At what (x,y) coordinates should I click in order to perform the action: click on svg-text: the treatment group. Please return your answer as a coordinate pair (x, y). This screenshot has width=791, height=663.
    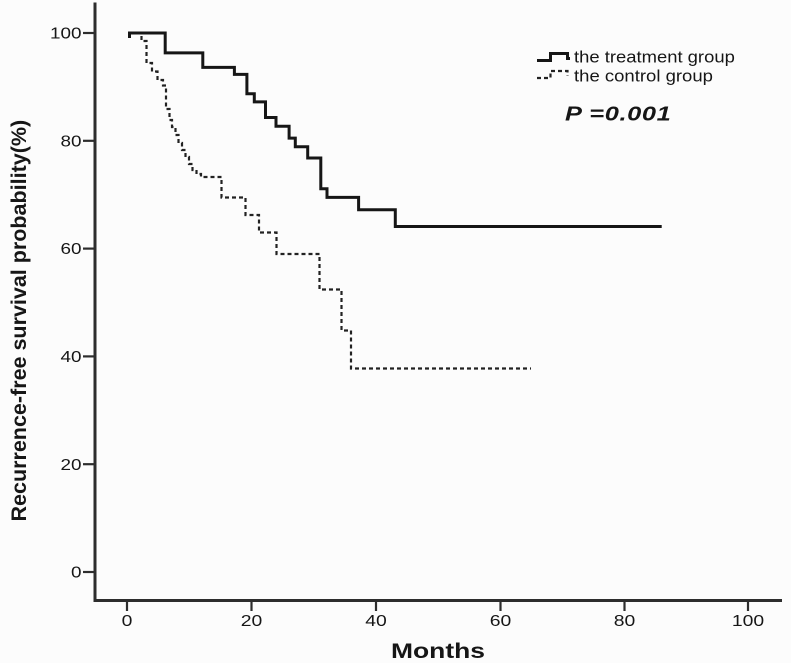
    Looking at the image, I should click on (654, 56).